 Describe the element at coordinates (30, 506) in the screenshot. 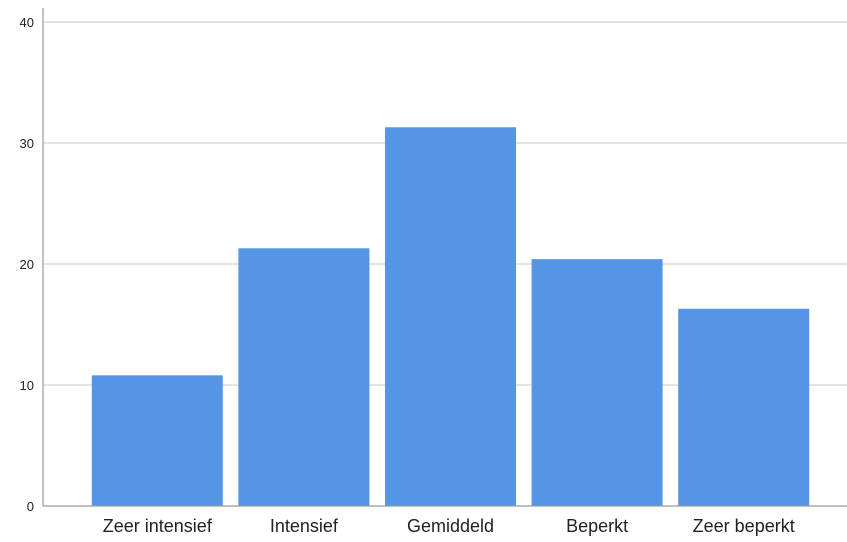

I see `y-tick-label-0: 0` at that location.